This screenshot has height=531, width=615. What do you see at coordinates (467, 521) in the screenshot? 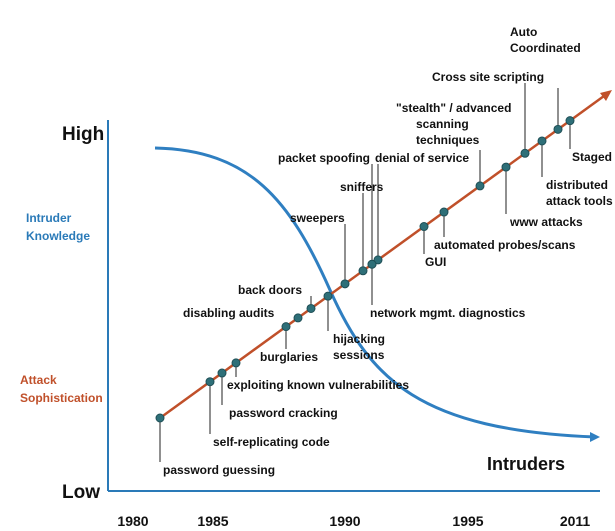
I see `year-label: 1995` at bounding box center [467, 521].